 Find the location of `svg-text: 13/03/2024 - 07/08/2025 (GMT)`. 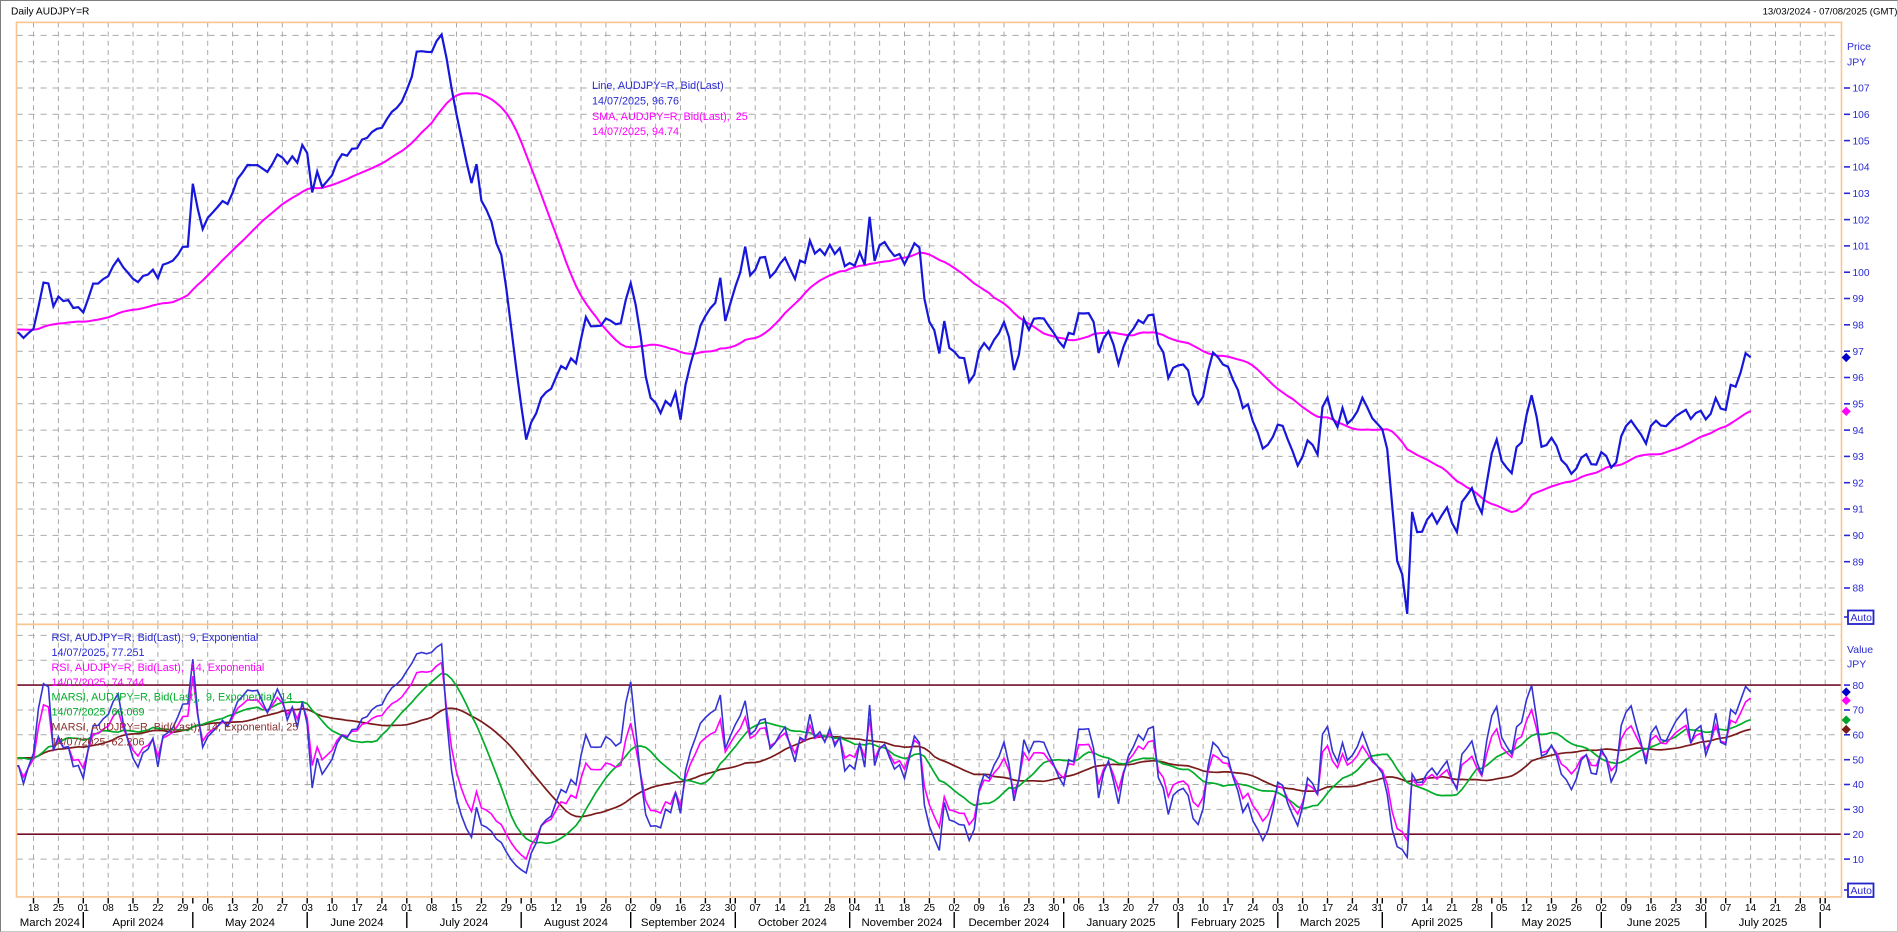

svg-text: 13/03/2024 - 07/08/2025 (GMT) is located at coordinates (1830, 11).